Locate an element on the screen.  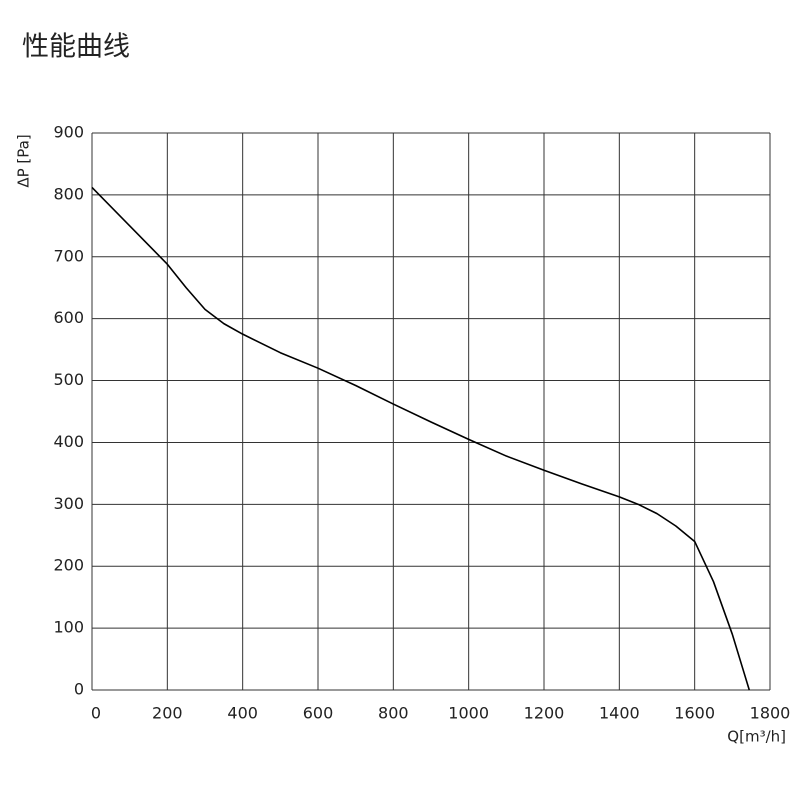
y-tick-label: 900 is located at coordinates (68, 132).